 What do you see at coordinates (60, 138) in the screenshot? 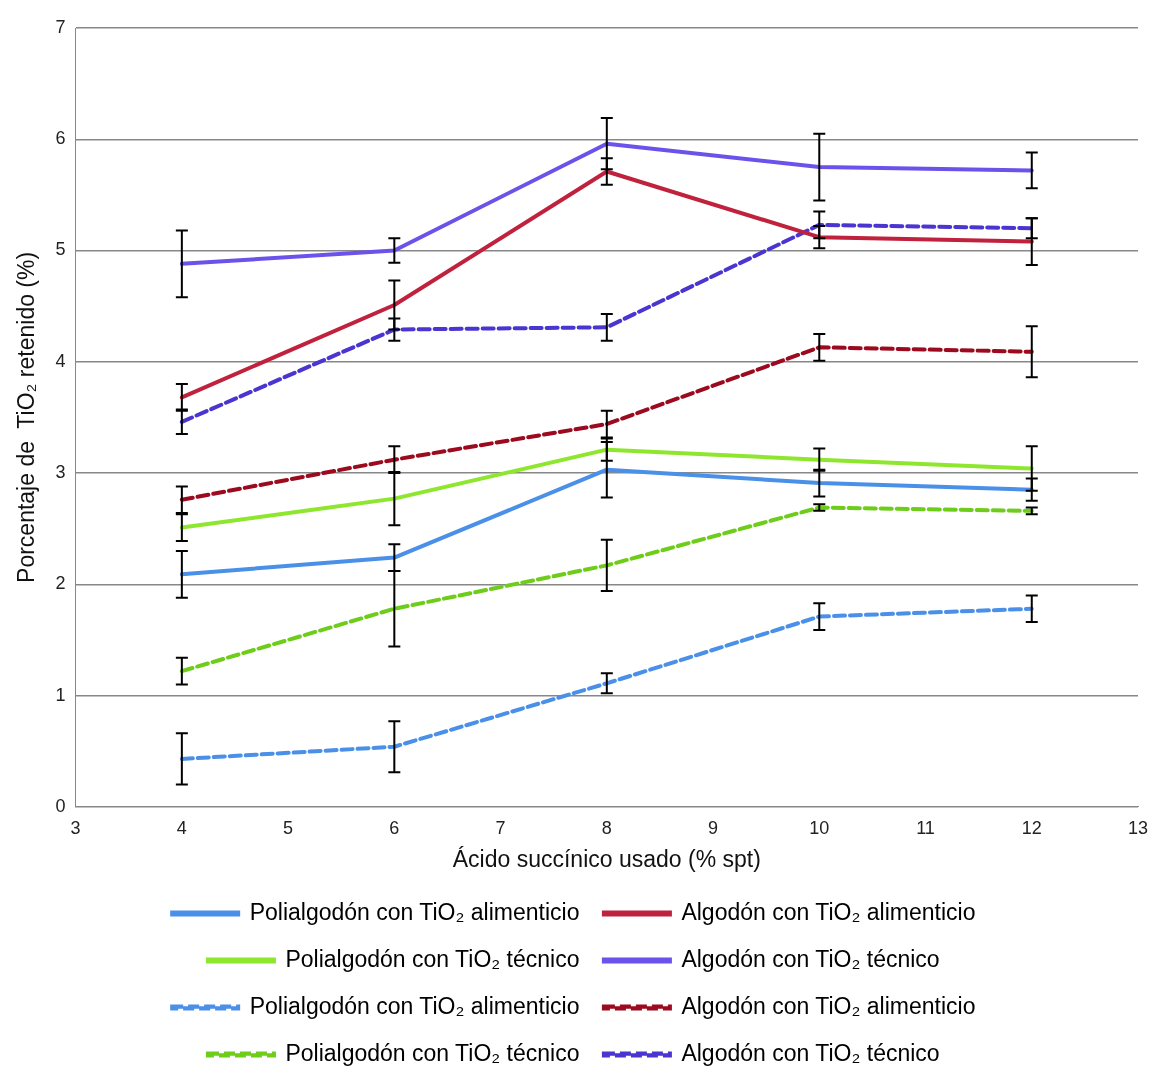
I see `y-tick-label: 6` at bounding box center [60, 138].